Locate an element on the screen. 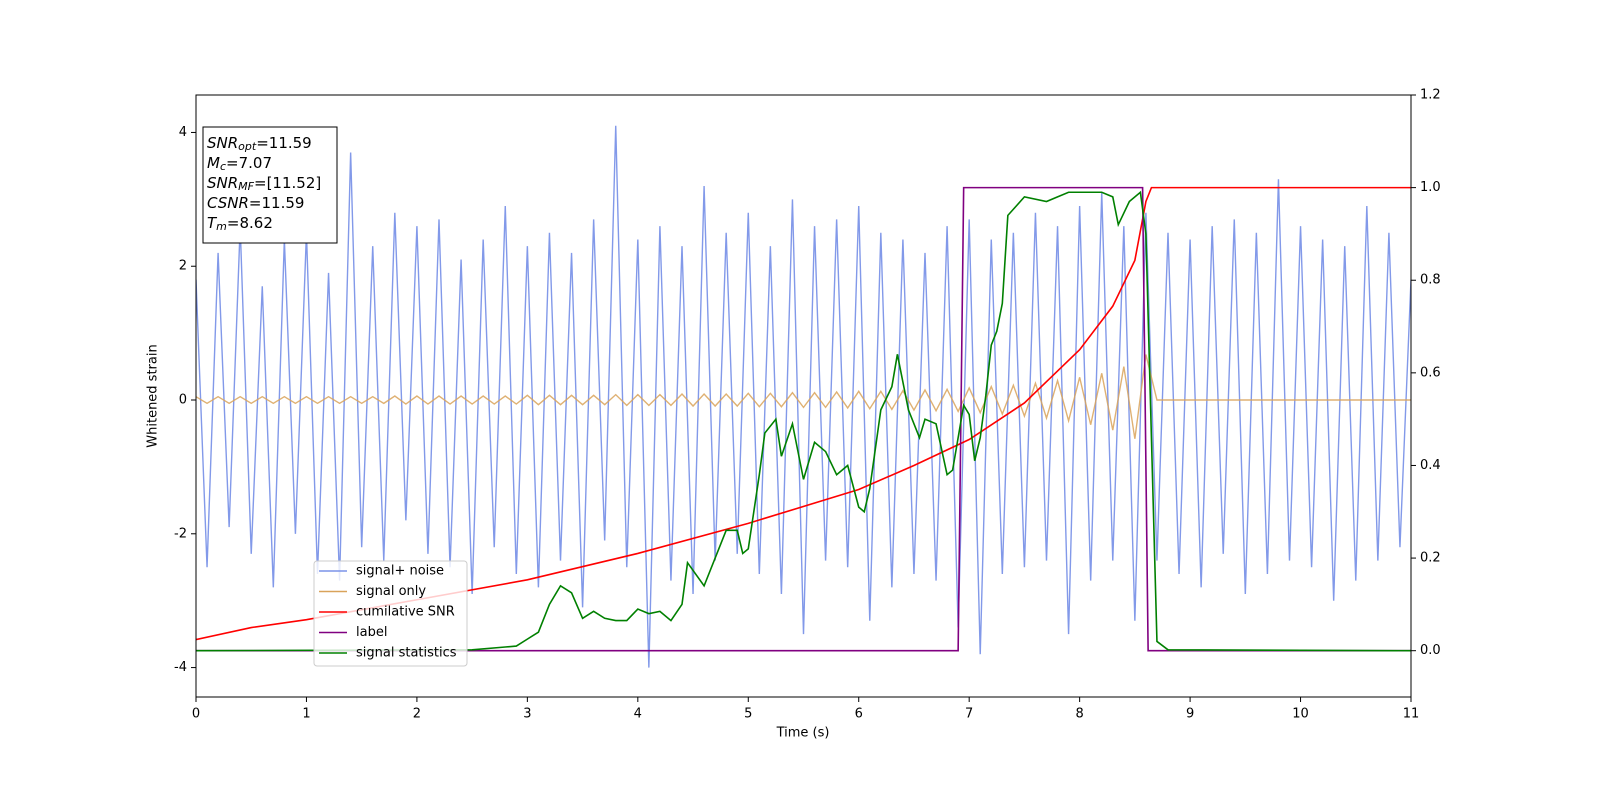  y-tick-label: 2 is located at coordinates (183, 266).